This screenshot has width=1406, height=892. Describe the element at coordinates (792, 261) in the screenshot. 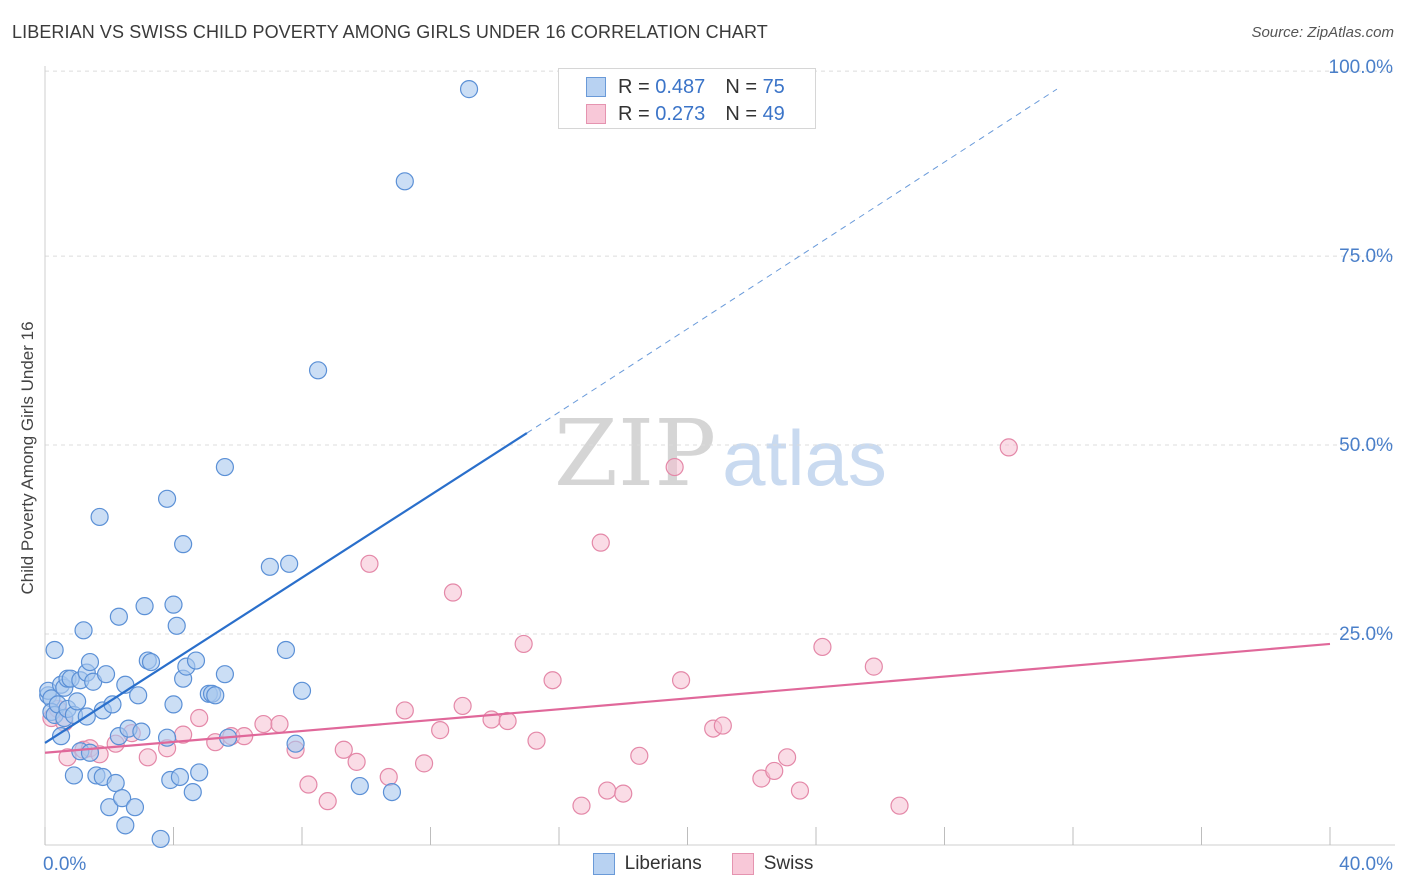

I see `liberians-trend-extension` at that location.